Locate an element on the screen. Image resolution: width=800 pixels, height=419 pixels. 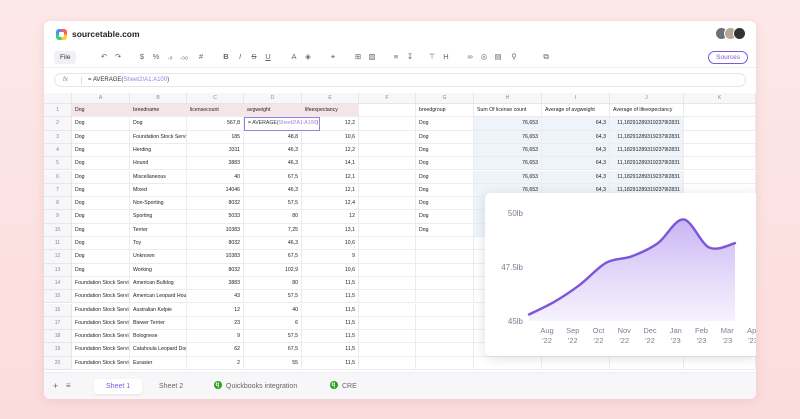
percent-icon: % is located at coordinates (156, 56).